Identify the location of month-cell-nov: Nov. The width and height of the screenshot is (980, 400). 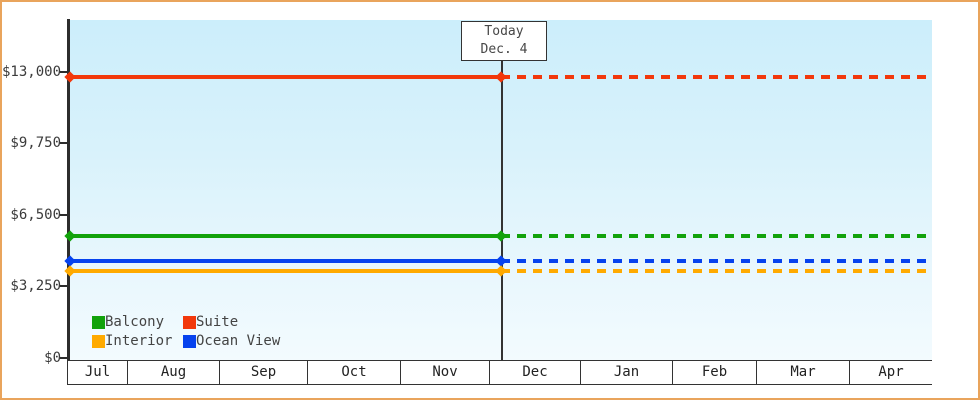
(445, 372).